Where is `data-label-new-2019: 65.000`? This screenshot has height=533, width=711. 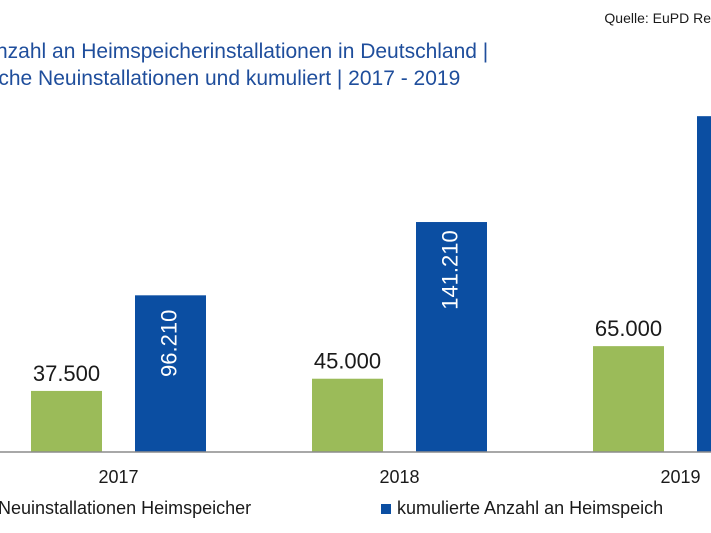 data-label-new-2019: 65.000 is located at coordinates (628, 328).